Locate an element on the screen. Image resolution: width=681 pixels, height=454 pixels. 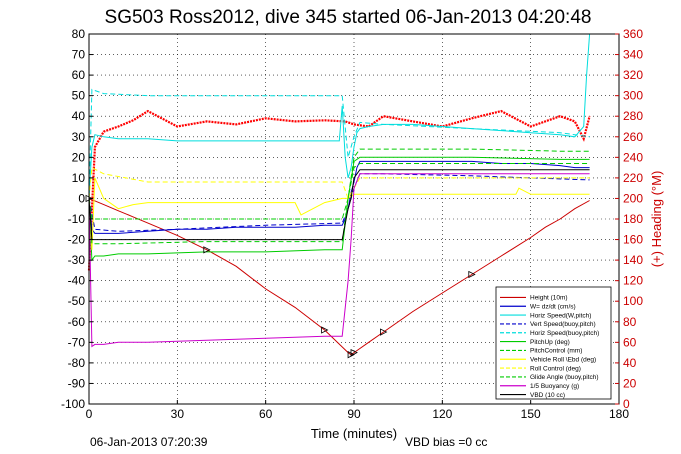
y2-tick-label: 260 is located at coordinates (633, 137).